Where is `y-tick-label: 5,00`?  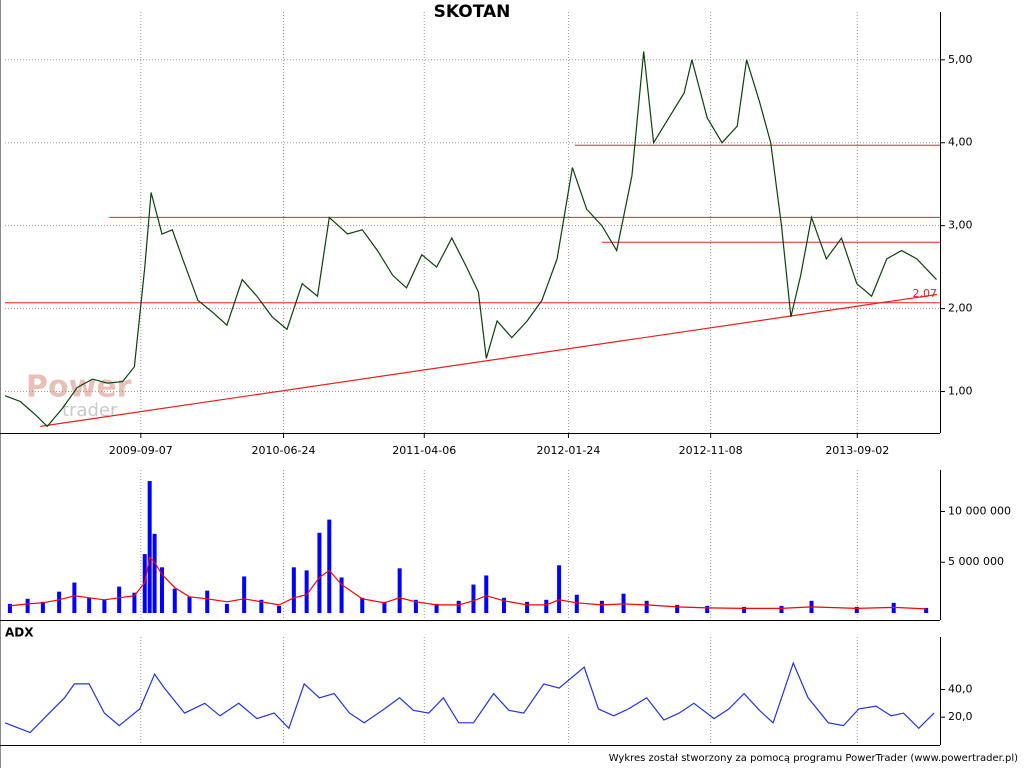
y-tick-label: 5,00 is located at coordinates (960, 59).